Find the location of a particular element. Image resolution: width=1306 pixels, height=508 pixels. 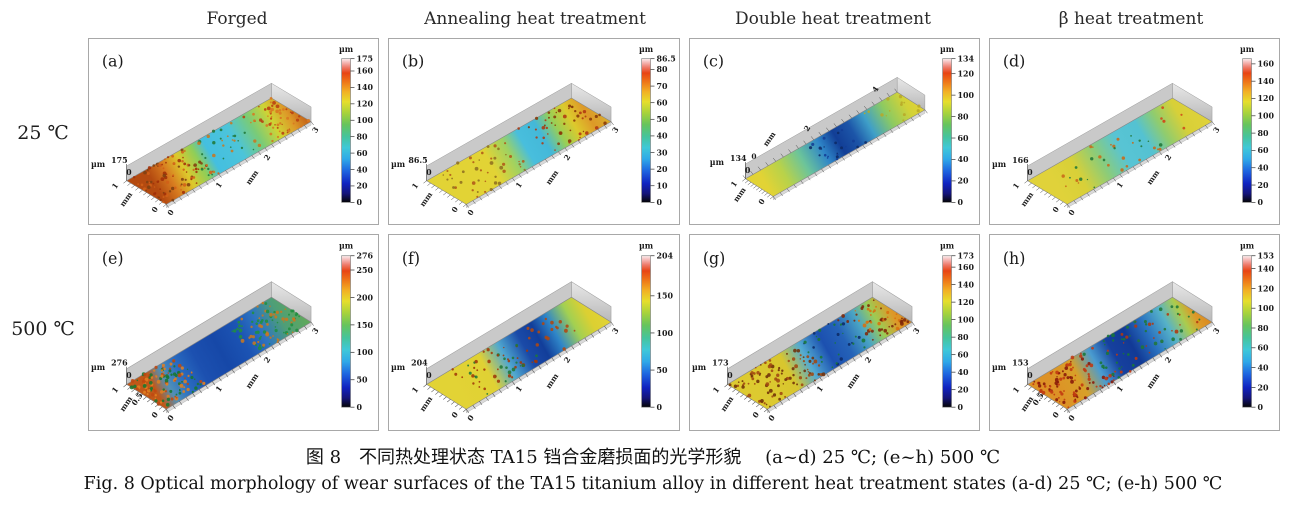

z-axis-e: µm 276 0 is located at coordinates (111, 371).